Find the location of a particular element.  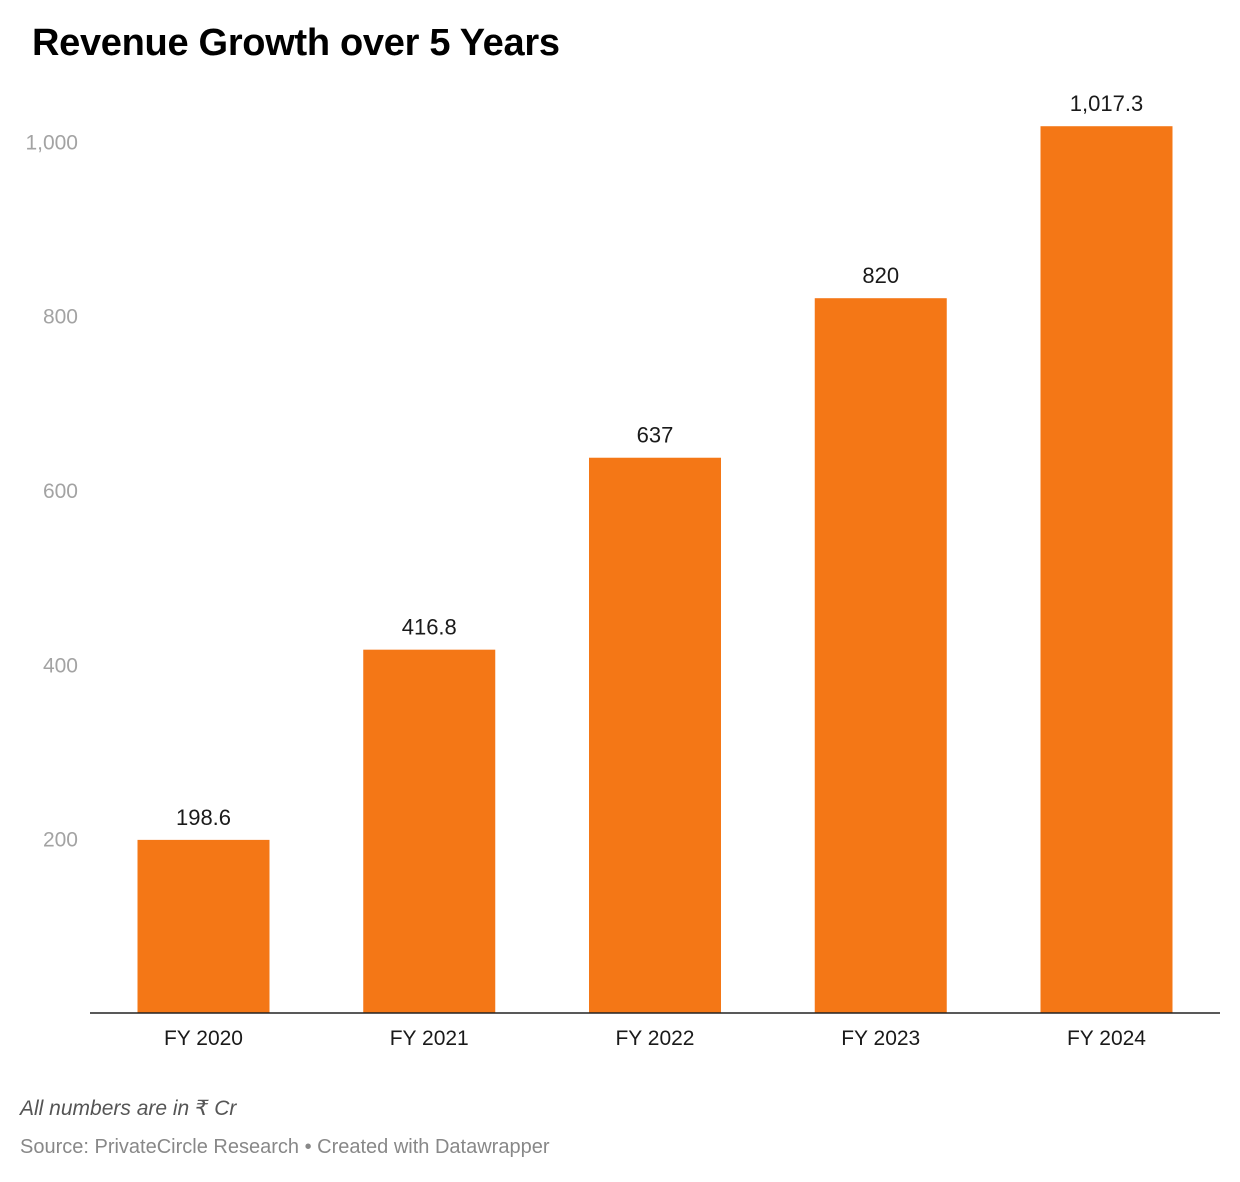

y-tick-label: 600 is located at coordinates (60, 491).